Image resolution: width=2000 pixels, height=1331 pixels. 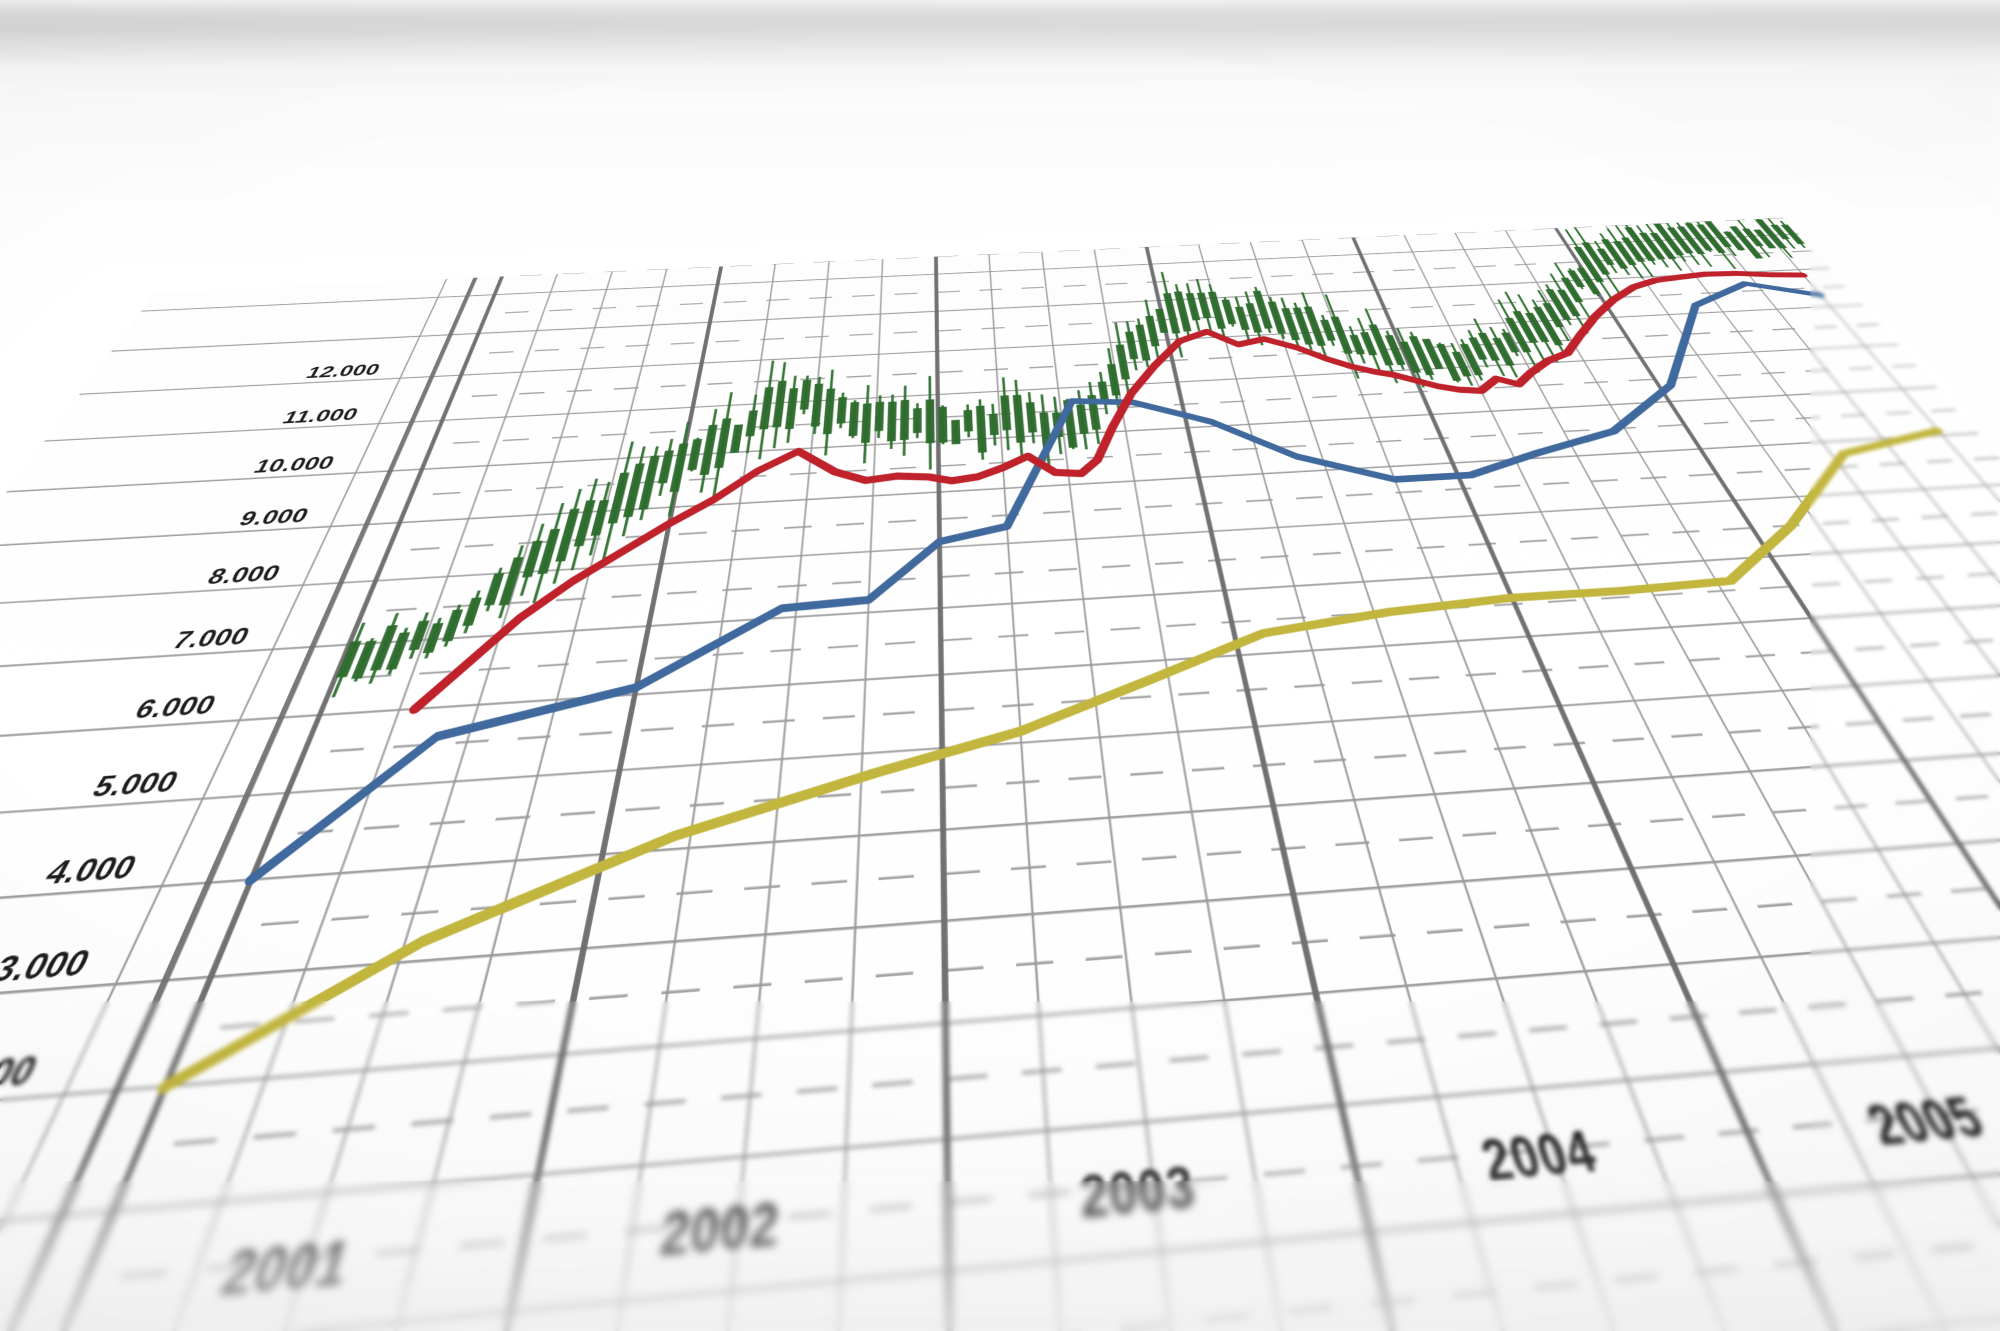 I want to click on y-axis-label-8000: 8.000, so click(x=244, y=574).